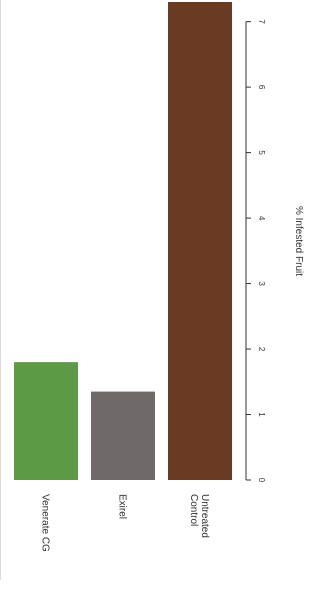  What do you see at coordinates (255, 251) in the screenshot?
I see `value-axis: 0 1 2 3 4 5 6 7` at bounding box center [255, 251].